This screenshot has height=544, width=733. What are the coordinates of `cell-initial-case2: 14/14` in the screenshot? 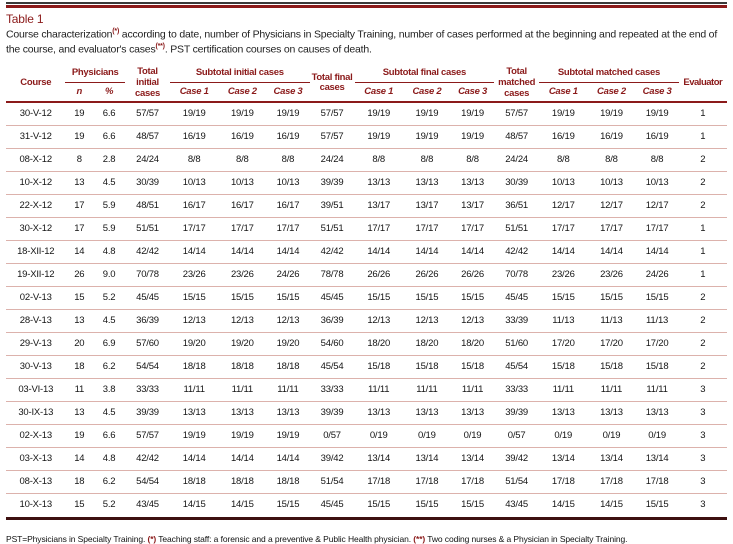 It's located at (242, 252).